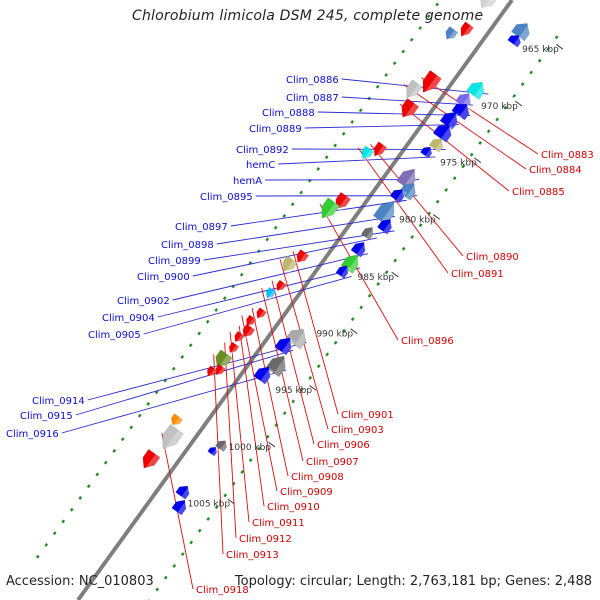 The width and height of the screenshot is (600, 600). I want to click on gene-label-forward: Clim_0887, so click(312, 98).